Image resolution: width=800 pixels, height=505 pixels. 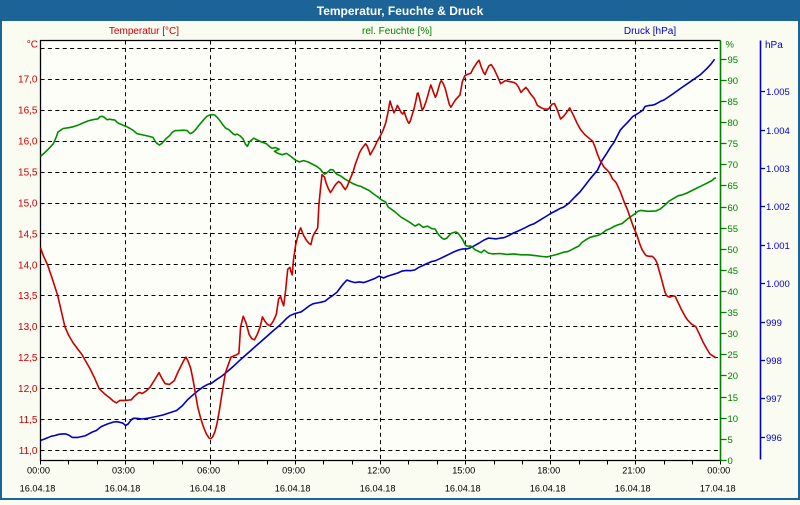 I want to click on svg-text: 03:00, so click(x=123, y=471).